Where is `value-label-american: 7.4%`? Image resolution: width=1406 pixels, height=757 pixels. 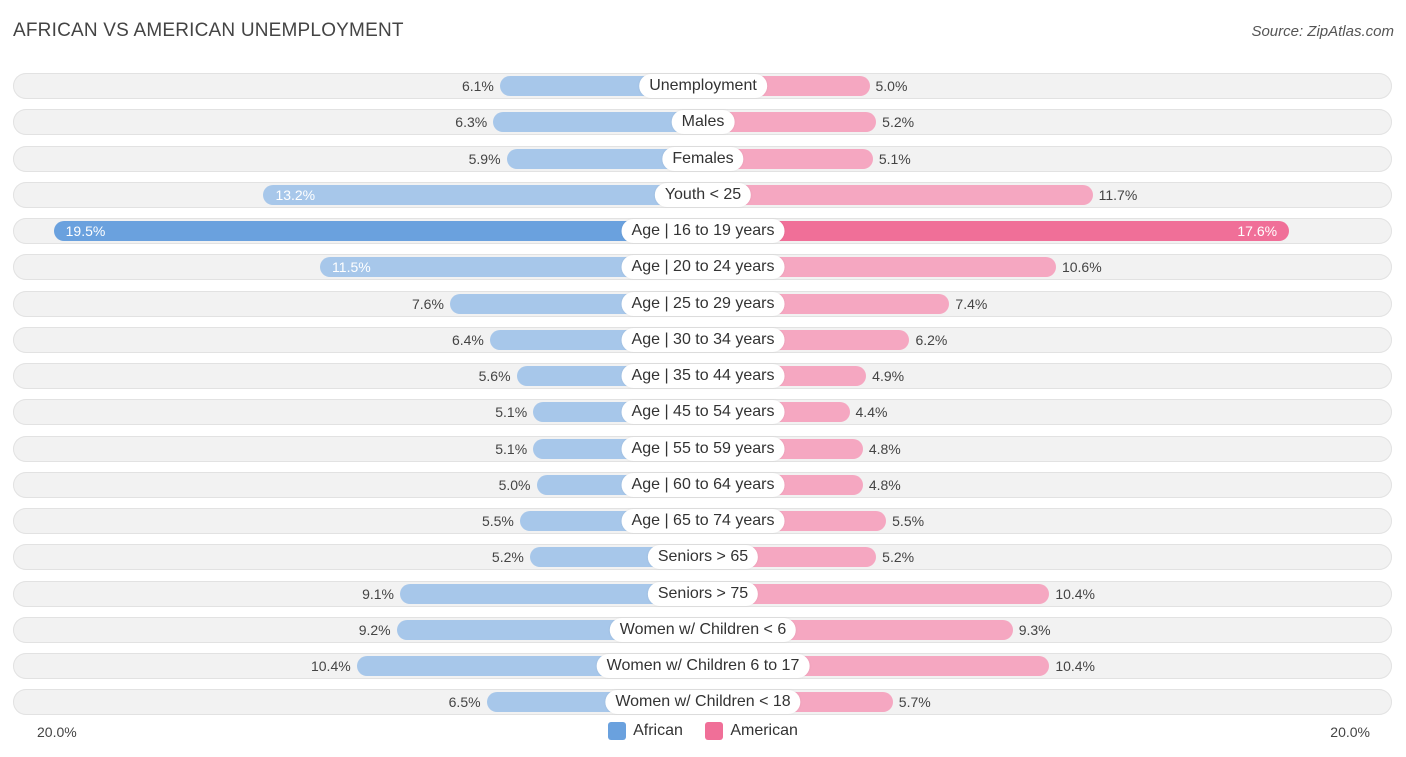 value-label-american: 7.4% is located at coordinates (971, 303).